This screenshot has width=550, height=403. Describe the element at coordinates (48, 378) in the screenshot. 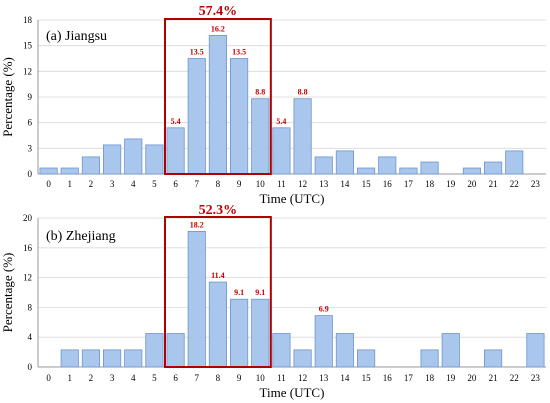

I see `x-tick-label: 0` at that location.